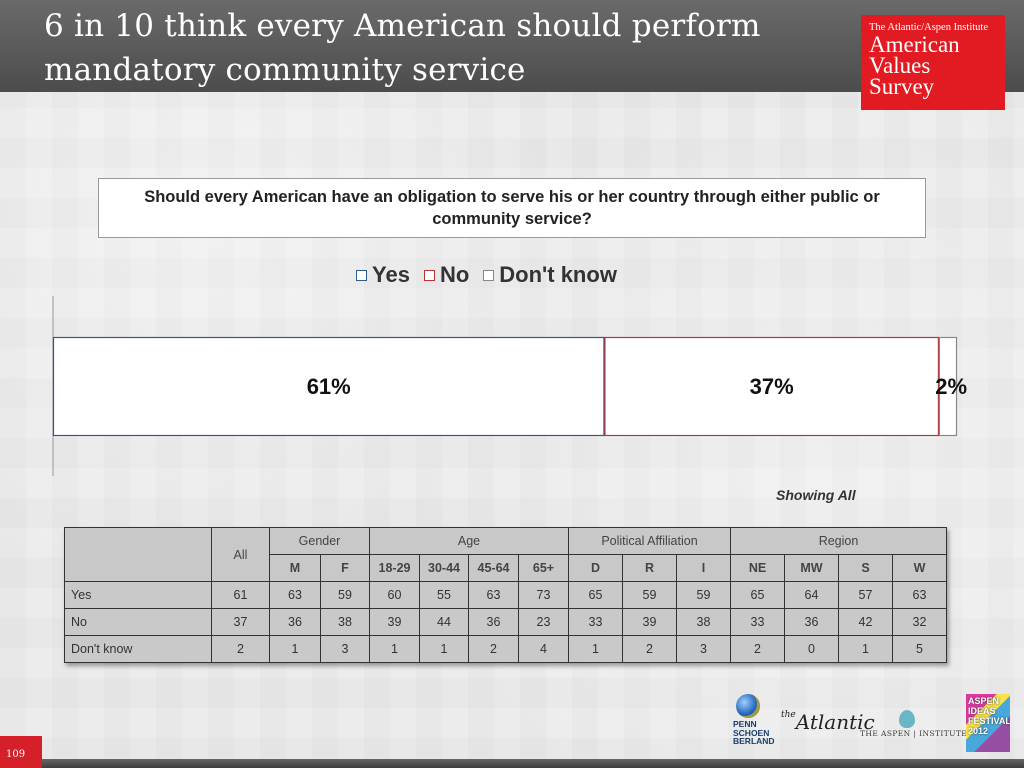 Image resolution: width=1024 pixels, height=768 pixels. I want to click on festival-logo-text: ASPEN IDEAS FESTIVAL 2012, so click(989, 716).